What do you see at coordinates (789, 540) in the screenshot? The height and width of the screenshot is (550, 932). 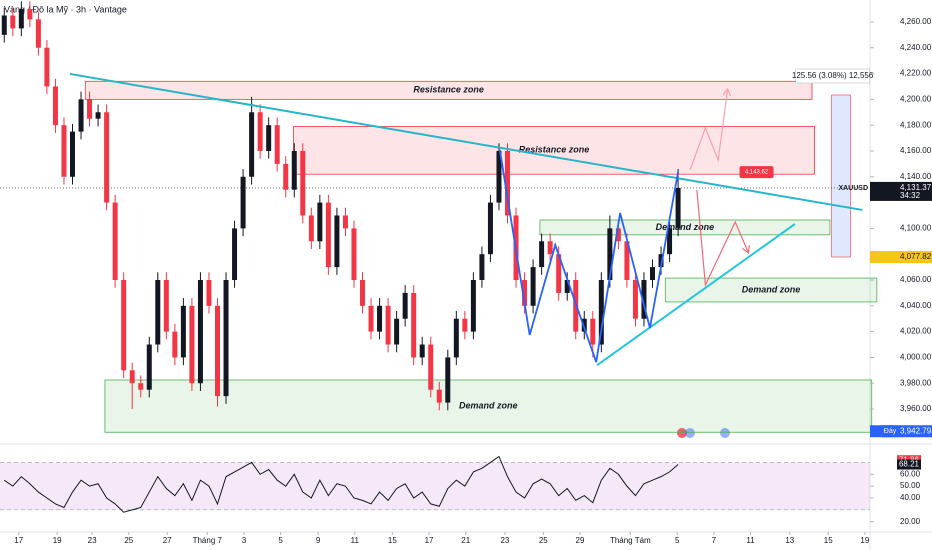 I see `x-tick-label: 13` at bounding box center [789, 540].